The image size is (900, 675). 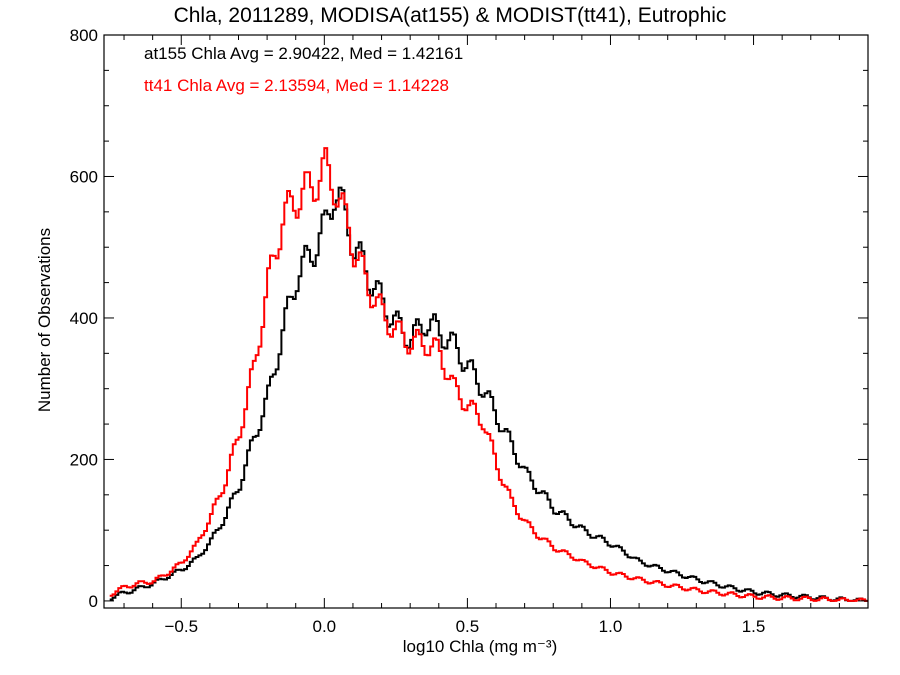 What do you see at coordinates (480, 646) in the screenshot?
I see `x-axis-label: log10 Chla (mg m⁻³)` at bounding box center [480, 646].